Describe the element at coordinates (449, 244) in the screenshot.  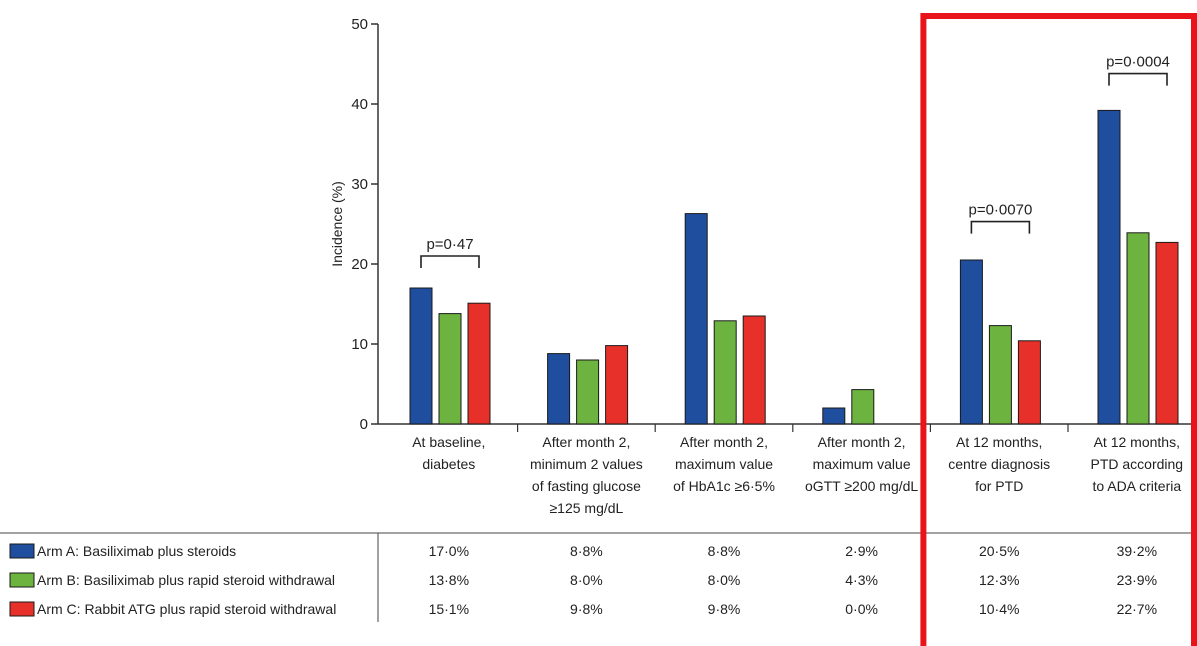
I see `p-value-label: p=0·47` at that location.